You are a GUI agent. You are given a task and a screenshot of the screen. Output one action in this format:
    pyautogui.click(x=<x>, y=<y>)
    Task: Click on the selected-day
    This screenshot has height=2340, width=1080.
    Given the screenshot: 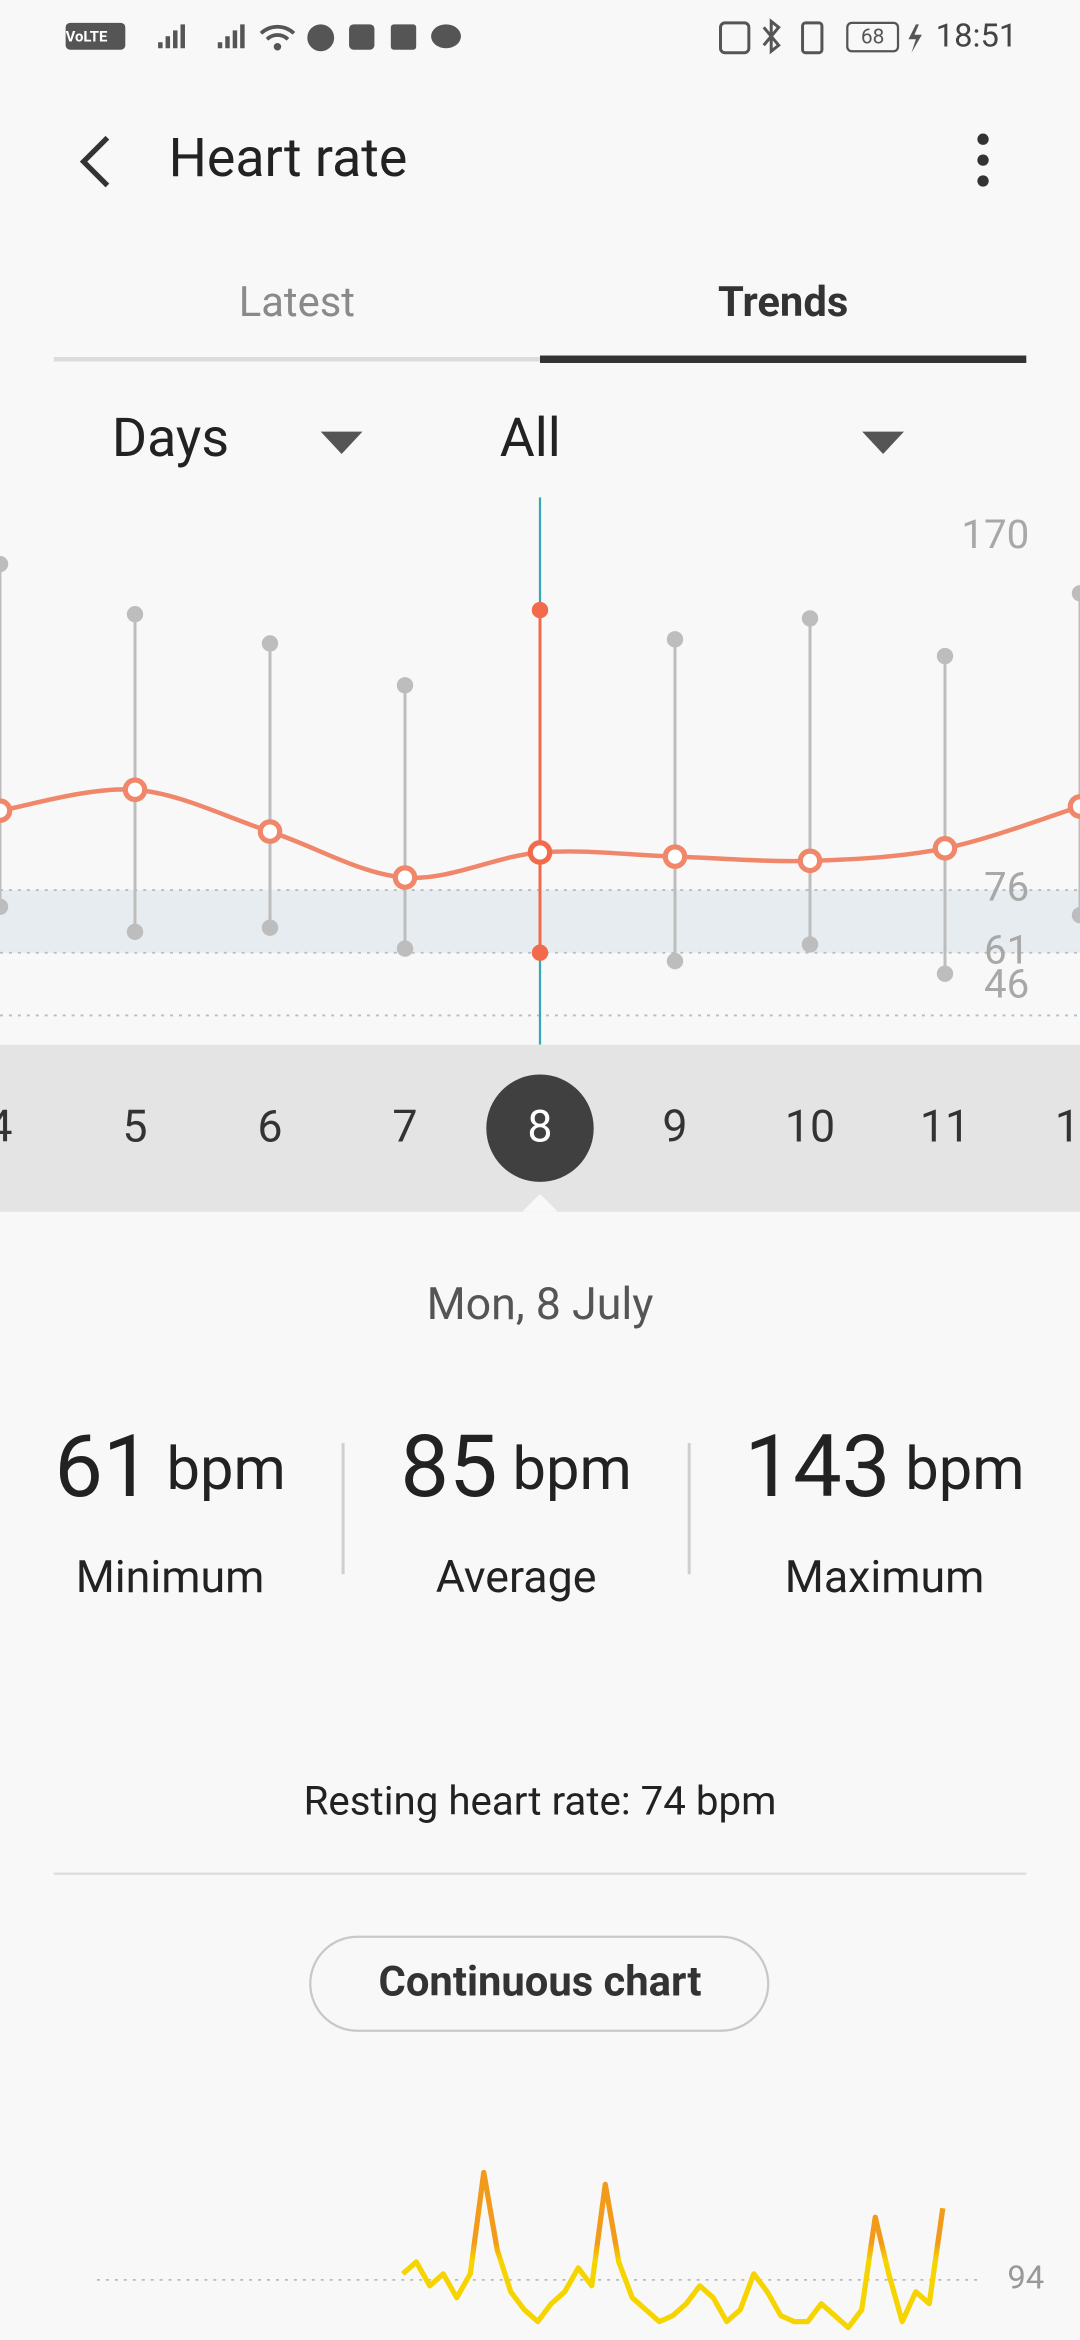 What is the action you would take?
    pyautogui.click(x=540, y=1128)
    